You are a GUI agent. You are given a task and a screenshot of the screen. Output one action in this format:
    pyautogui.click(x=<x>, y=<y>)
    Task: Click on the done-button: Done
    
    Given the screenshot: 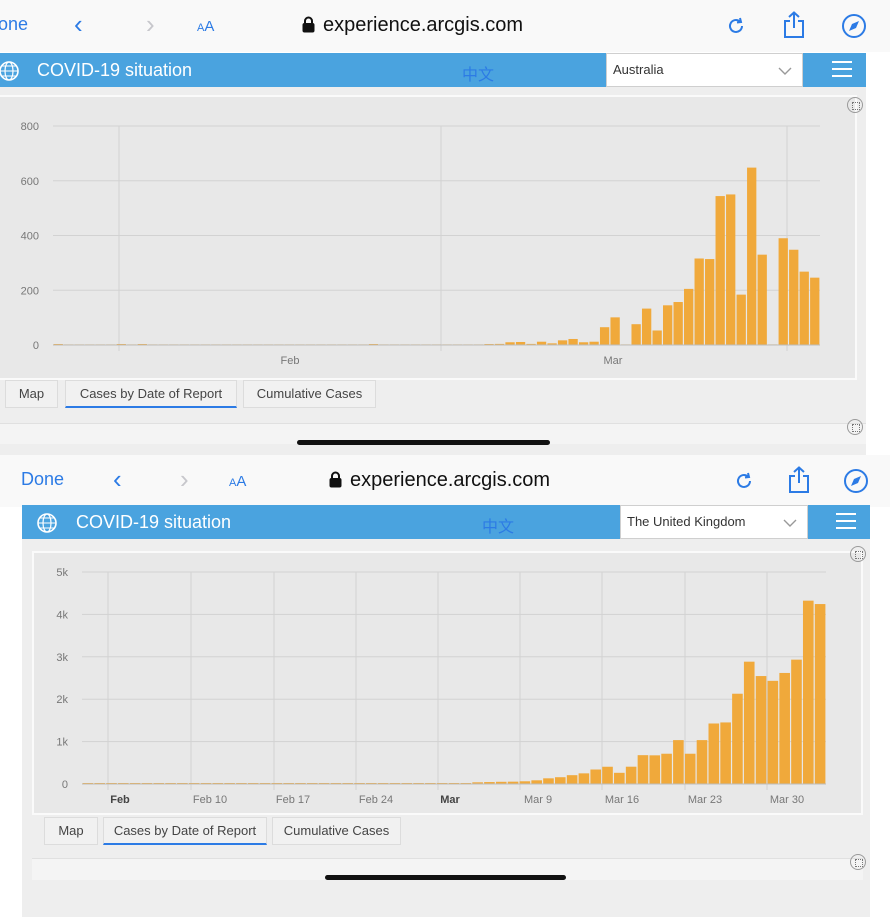 What is the action you would take?
    pyautogui.click(x=43, y=479)
    